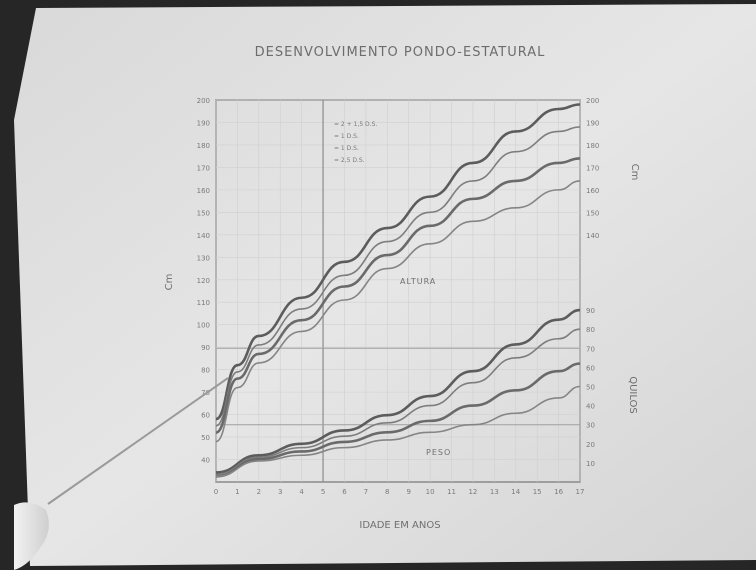  Describe the element at coordinates (590, 349) in the screenshot. I see `y-right-bottom-tick-label: 70` at that location.